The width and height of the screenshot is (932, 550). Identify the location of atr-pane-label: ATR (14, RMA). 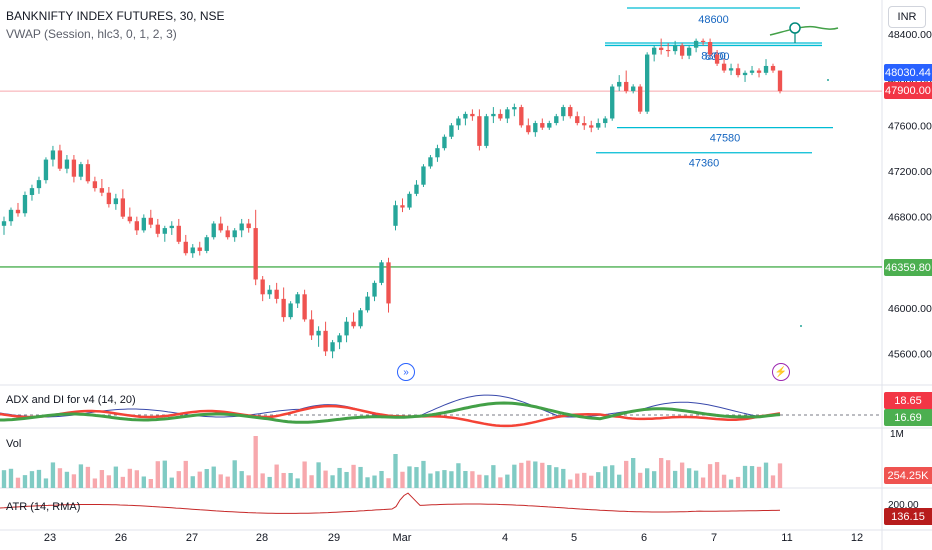
(43, 507).